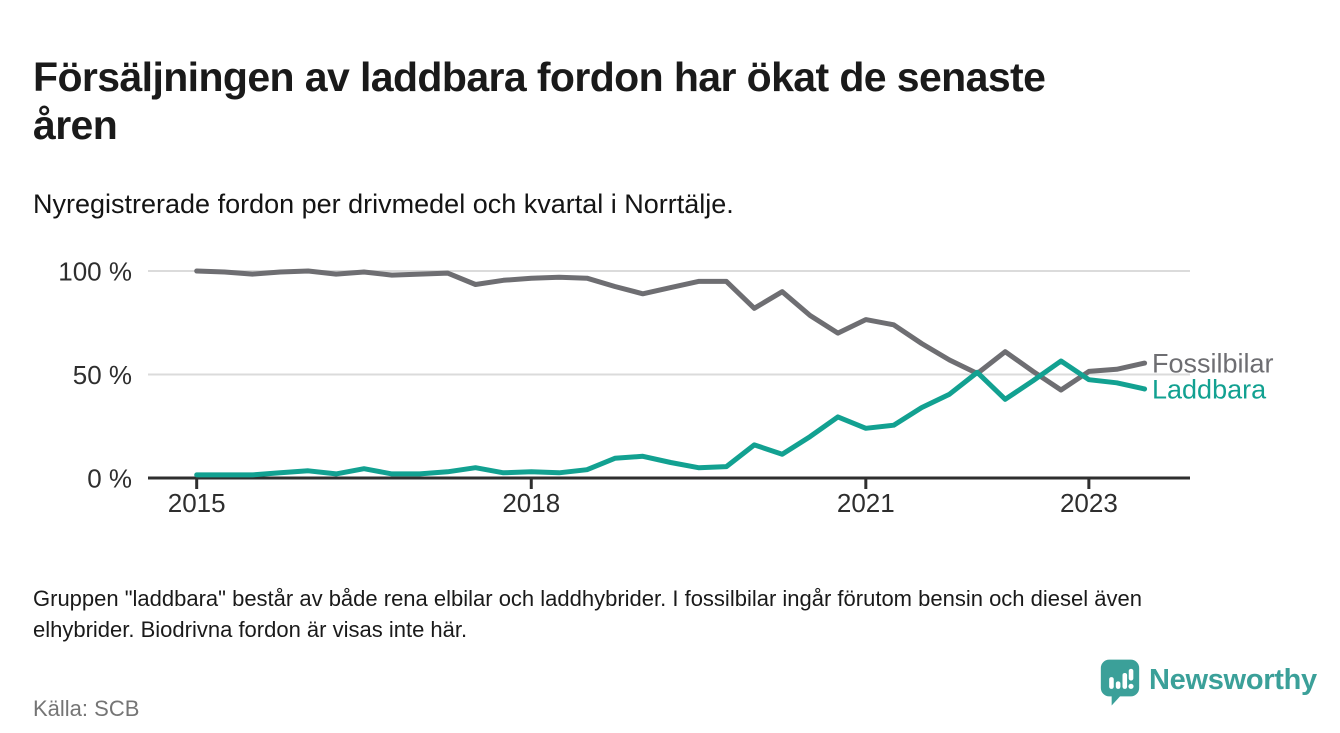  I want to click on x-tick-label: 2023, so click(1089, 503).